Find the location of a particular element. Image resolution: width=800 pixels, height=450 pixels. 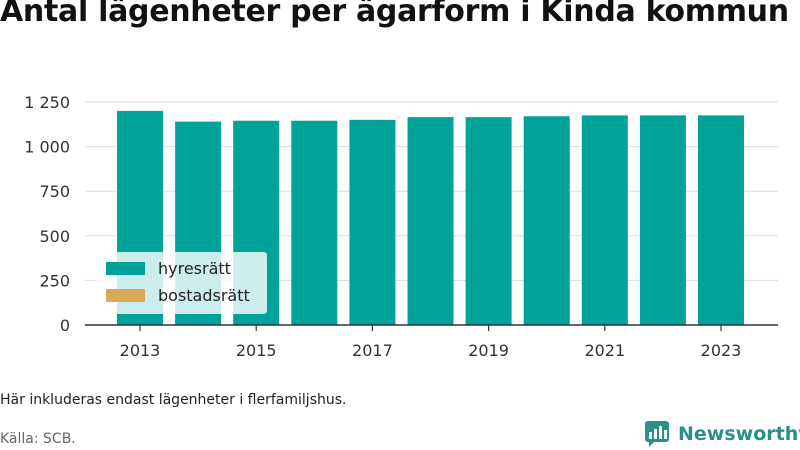

legend-label-hyresratt: hyresrätt is located at coordinates (194, 268).